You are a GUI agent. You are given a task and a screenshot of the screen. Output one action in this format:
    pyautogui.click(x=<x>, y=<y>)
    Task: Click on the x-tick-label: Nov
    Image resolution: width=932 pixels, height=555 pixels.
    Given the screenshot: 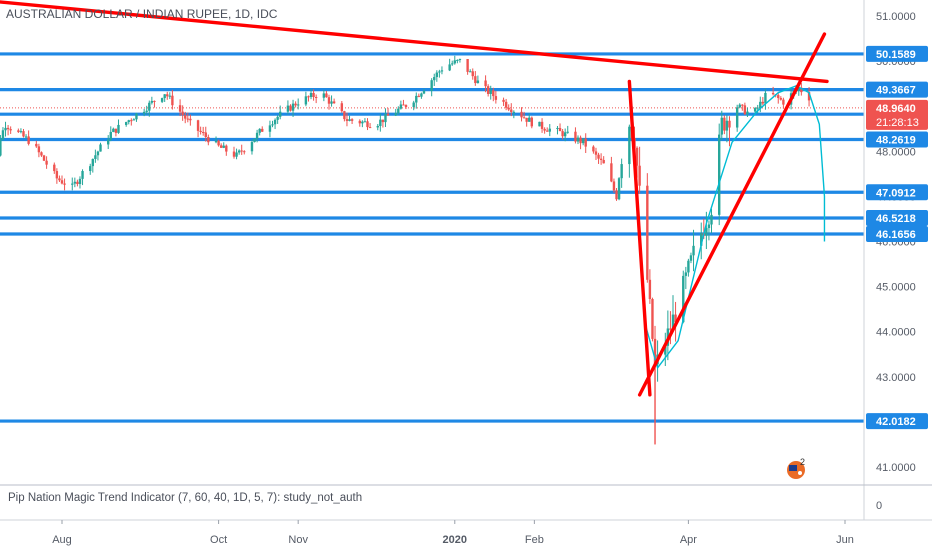 What is the action you would take?
    pyautogui.click(x=298, y=540)
    